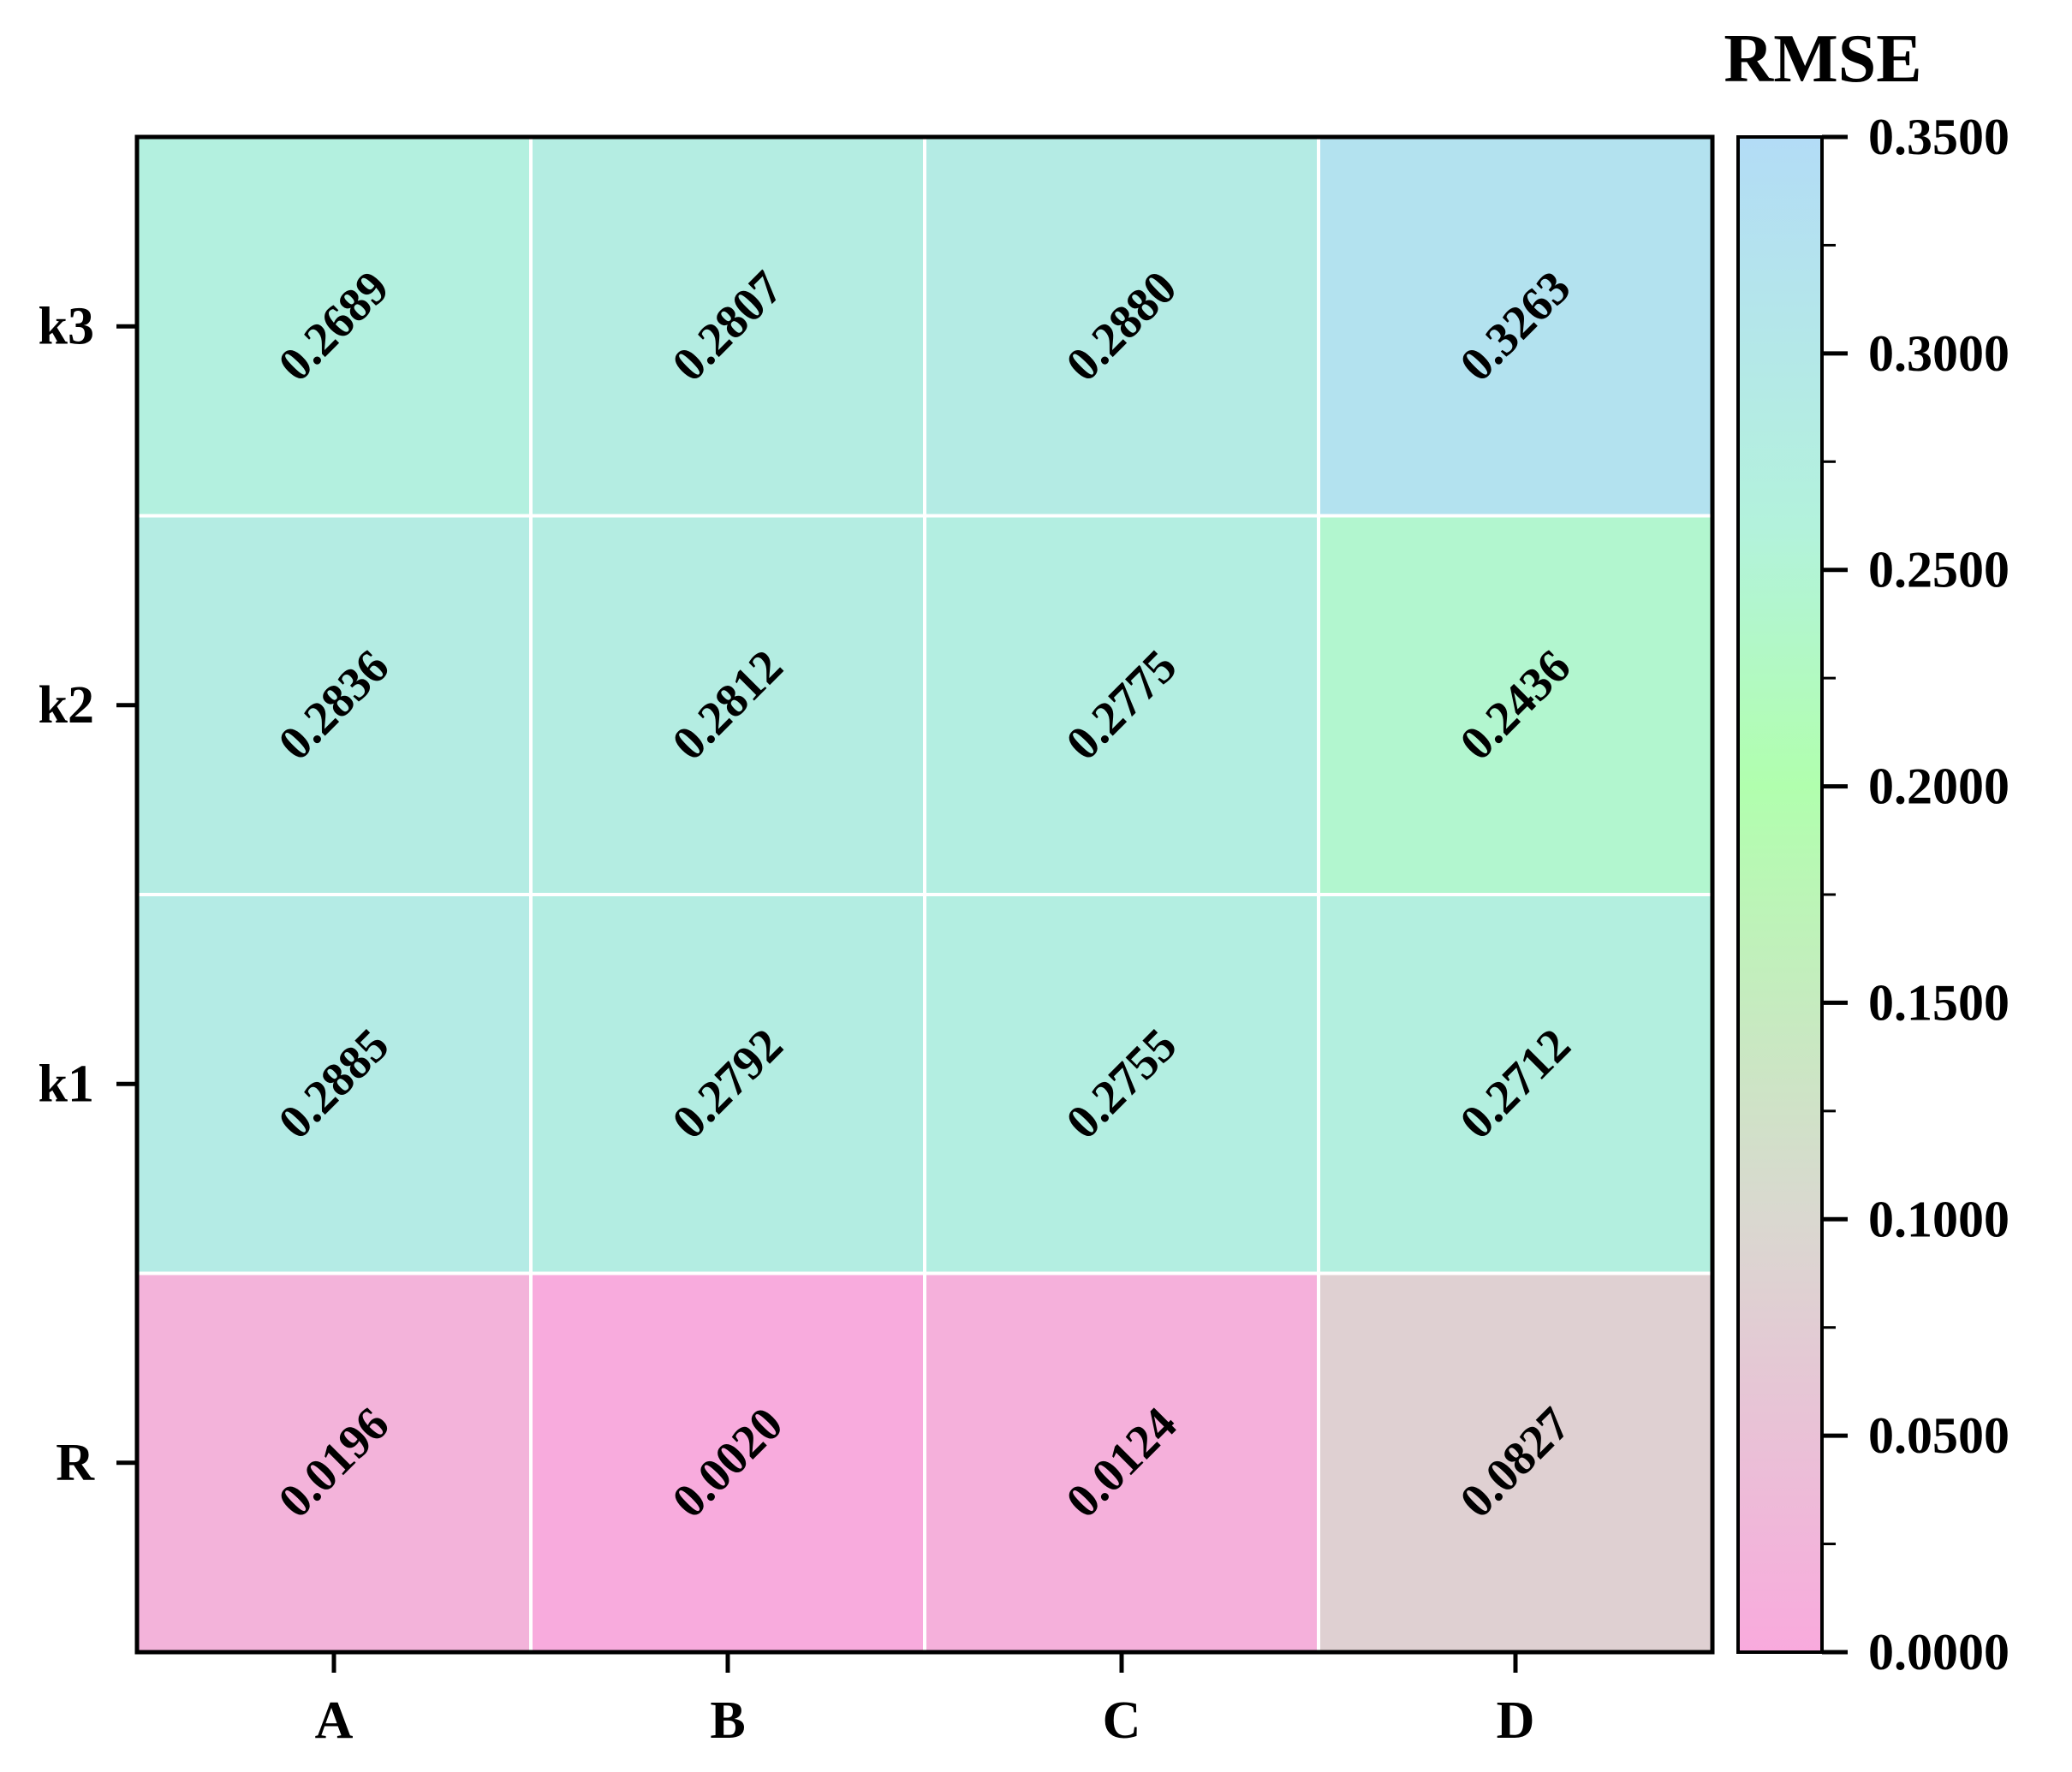  Describe the element at coordinates (1515, 705) in the screenshot. I see `heatmap-cell-k2-D` at that location.